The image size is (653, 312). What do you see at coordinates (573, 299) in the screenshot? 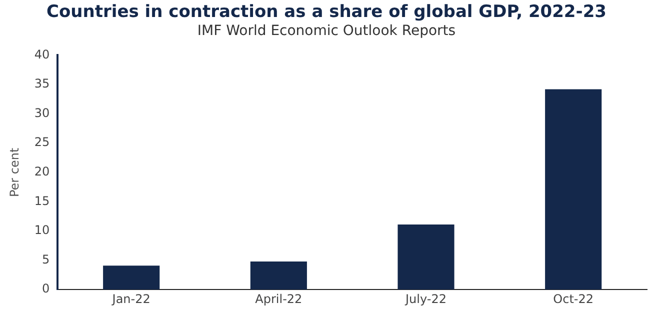
I see `x-tick-label: Oct-22` at bounding box center [573, 299].